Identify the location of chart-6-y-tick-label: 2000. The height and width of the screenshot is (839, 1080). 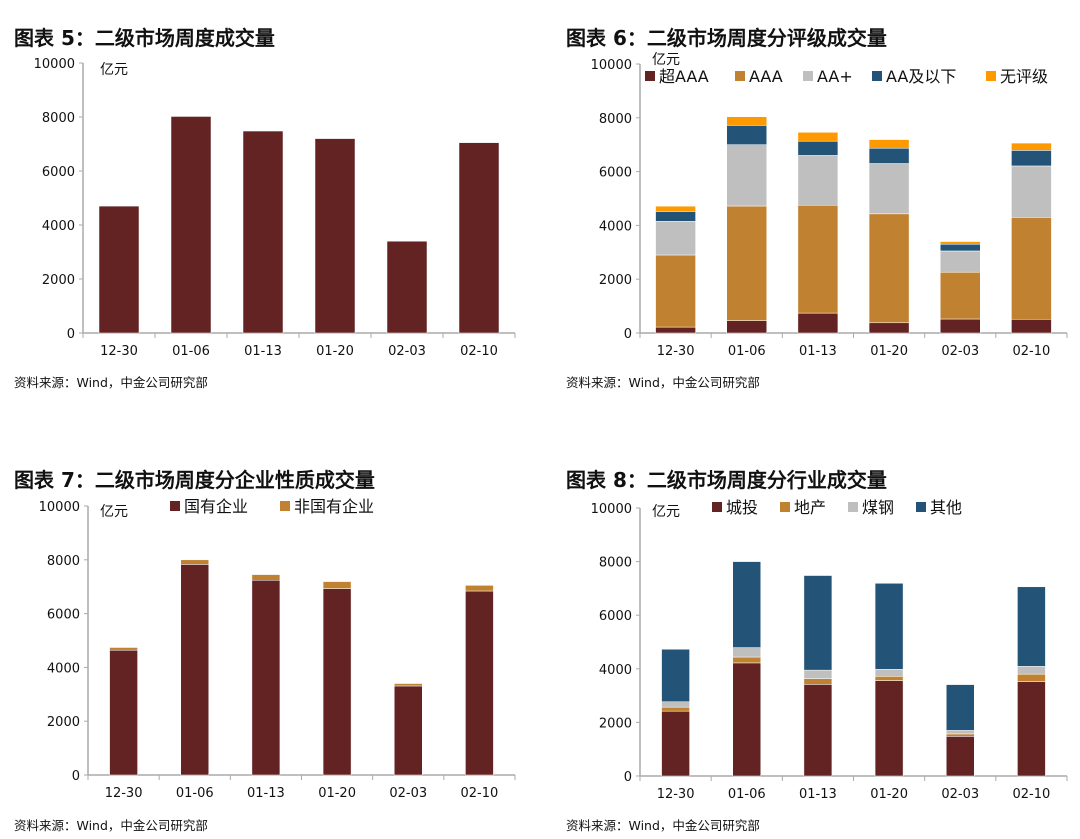
(615, 280).